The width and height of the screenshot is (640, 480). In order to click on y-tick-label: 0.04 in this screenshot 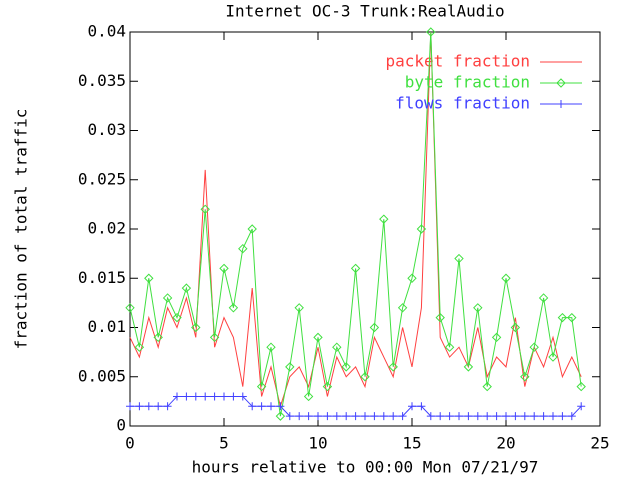, I will do `click(106, 31)`.